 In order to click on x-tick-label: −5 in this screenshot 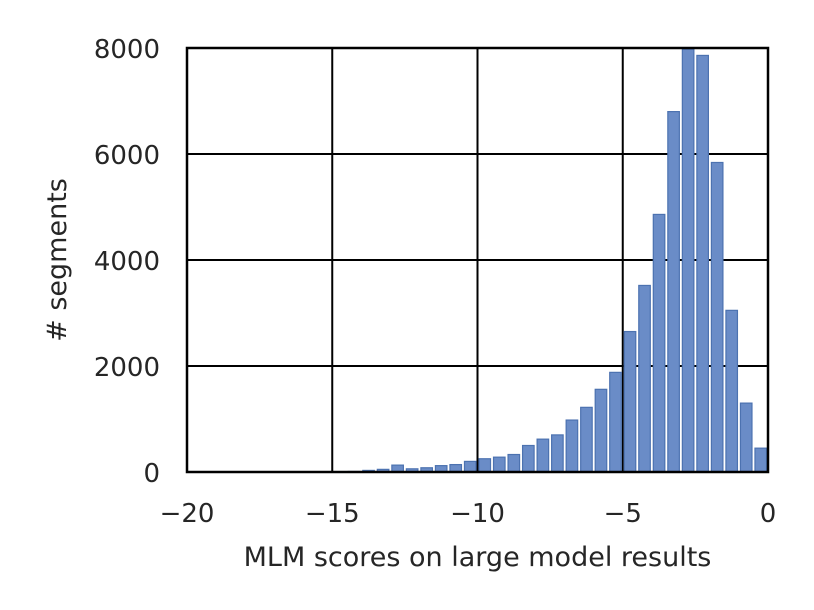, I will do `click(623, 514)`.